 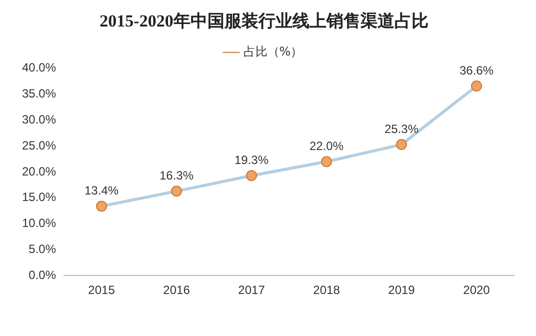 I want to click on legend-label: 占比（%）, so click(x=273, y=51).